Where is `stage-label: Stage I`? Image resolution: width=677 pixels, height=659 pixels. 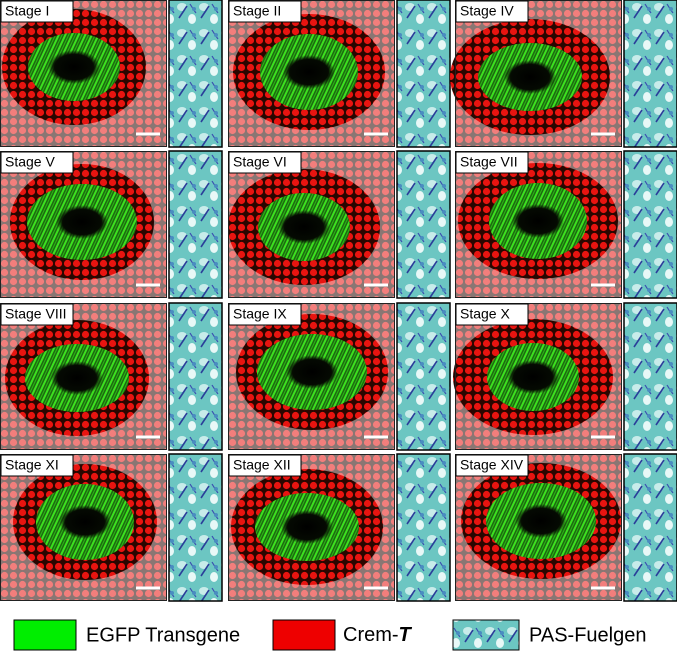 stage-label: Stage I is located at coordinates (27, 11).